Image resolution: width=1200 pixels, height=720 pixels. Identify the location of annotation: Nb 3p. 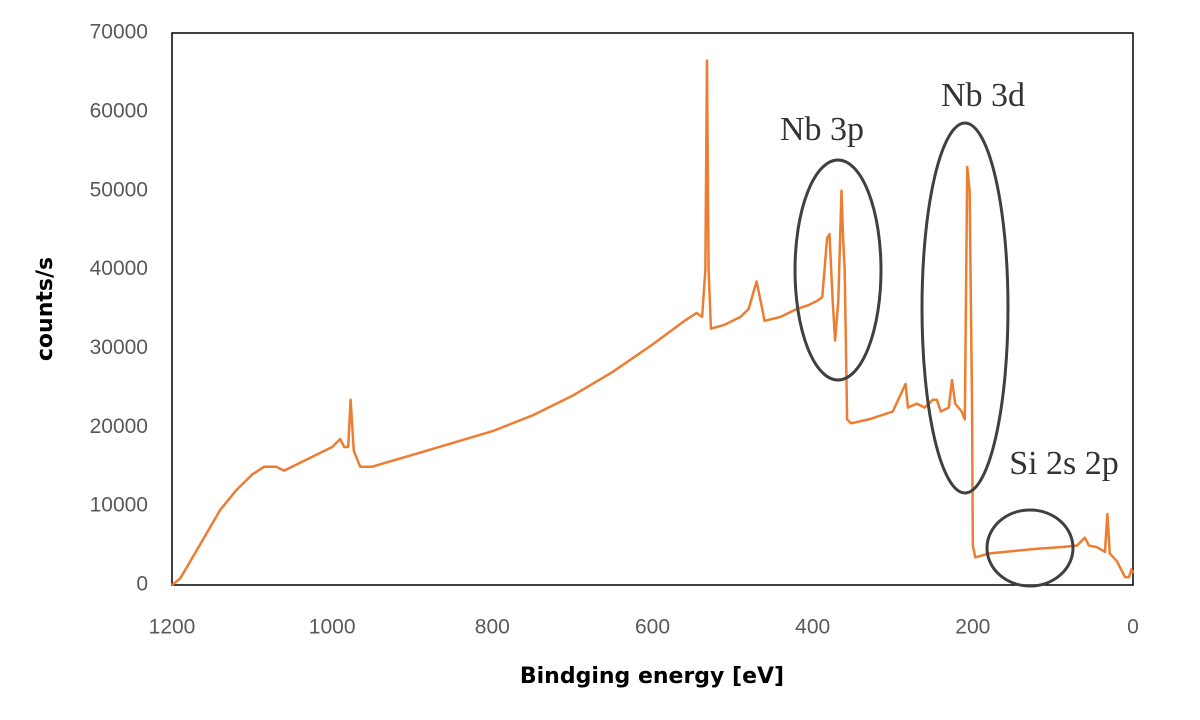
(822, 129).